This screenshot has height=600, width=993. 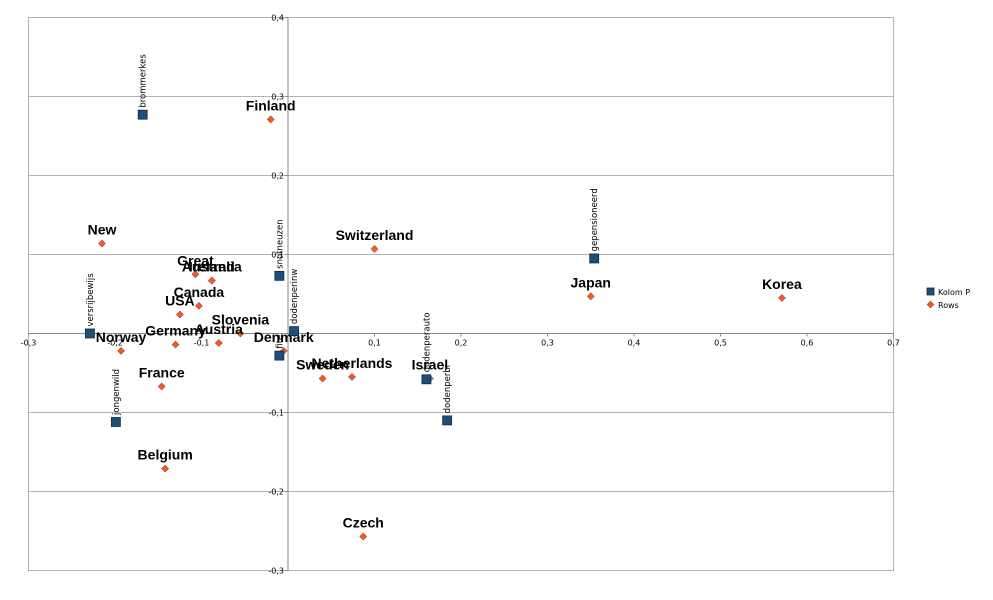 I want to click on row-point-finland, so click(x=270, y=119).